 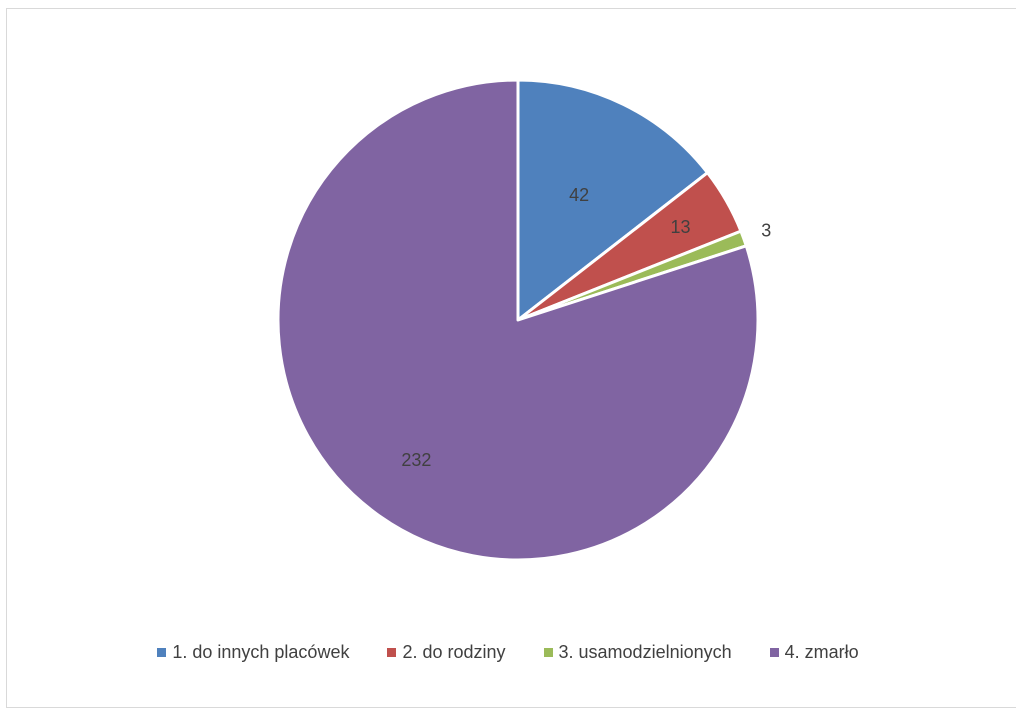 I want to click on legend-label: 1. do innych placówek, so click(x=261, y=651).